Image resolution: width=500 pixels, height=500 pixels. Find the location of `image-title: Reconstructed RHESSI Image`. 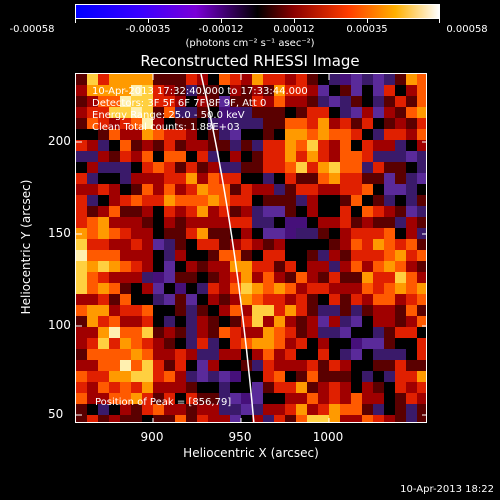

image-title: Reconstructed RHESSI Image is located at coordinates (250, 61).